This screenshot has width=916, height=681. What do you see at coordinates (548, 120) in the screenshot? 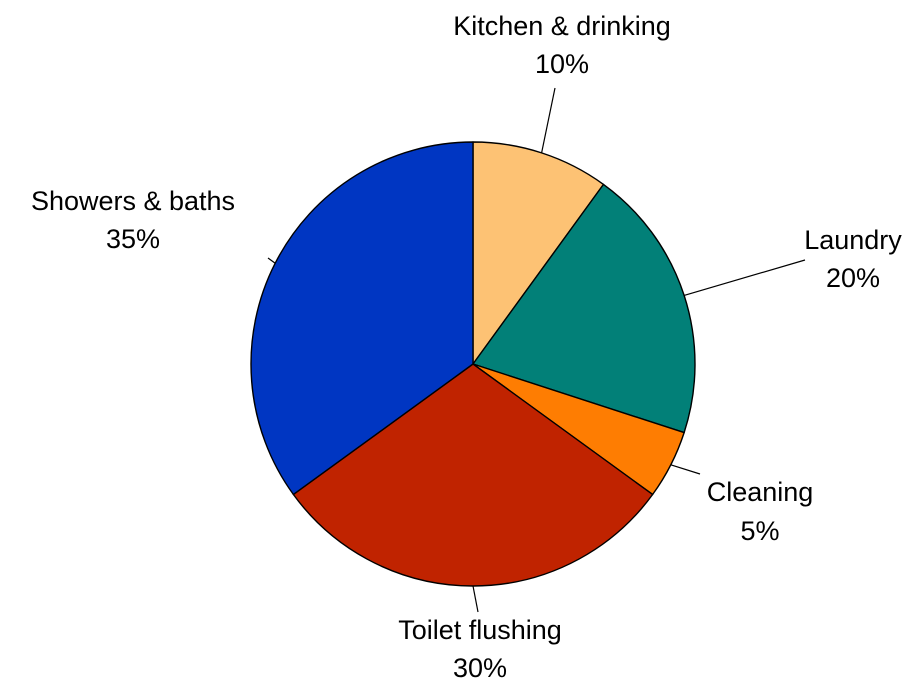
I see `leader-line-kitchen-drinking` at bounding box center [548, 120].